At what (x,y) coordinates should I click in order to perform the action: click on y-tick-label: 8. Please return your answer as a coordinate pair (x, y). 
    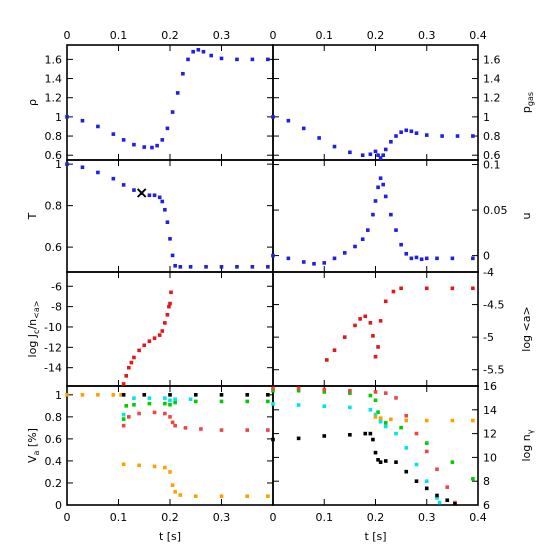
    Looking at the image, I should click on (486, 481).